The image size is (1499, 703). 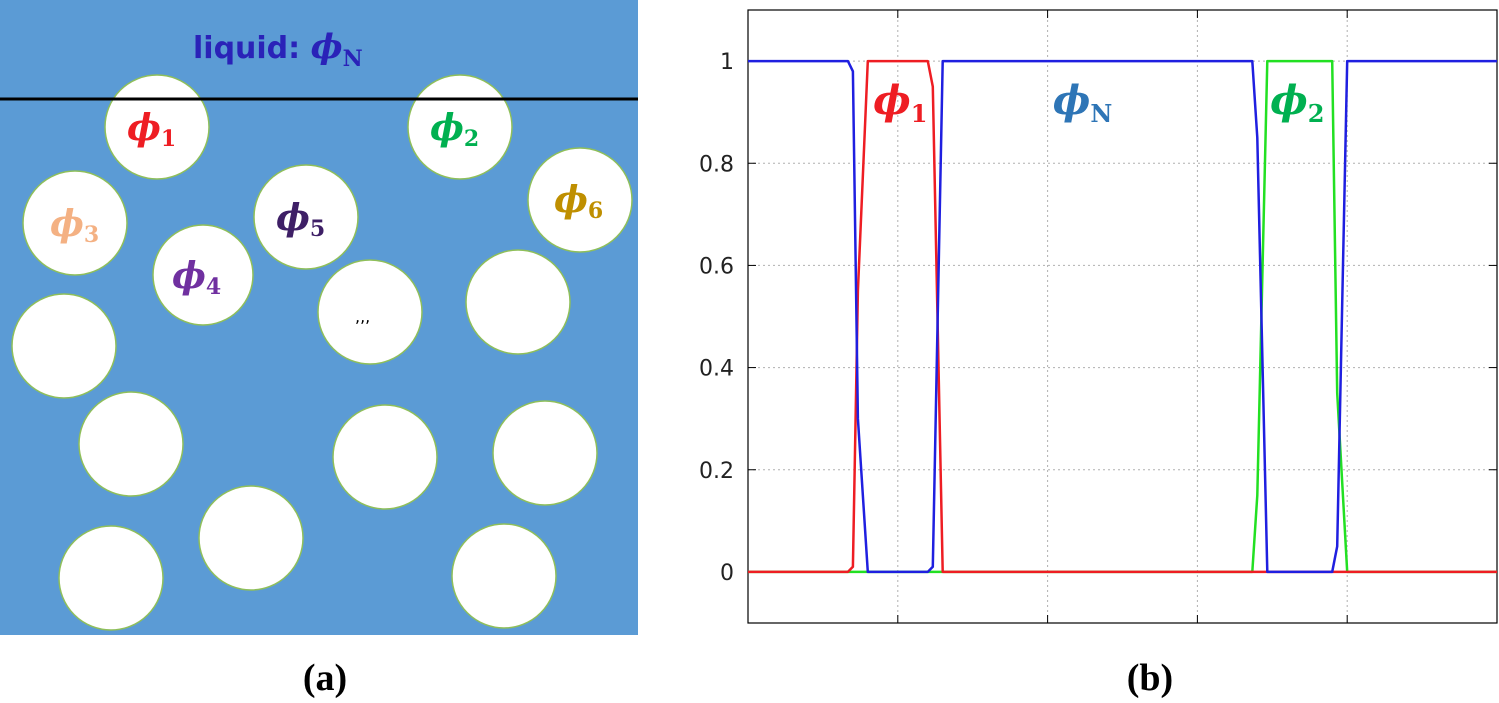 I want to click on ellipsis-label: ,,,, so click(x=362, y=316).